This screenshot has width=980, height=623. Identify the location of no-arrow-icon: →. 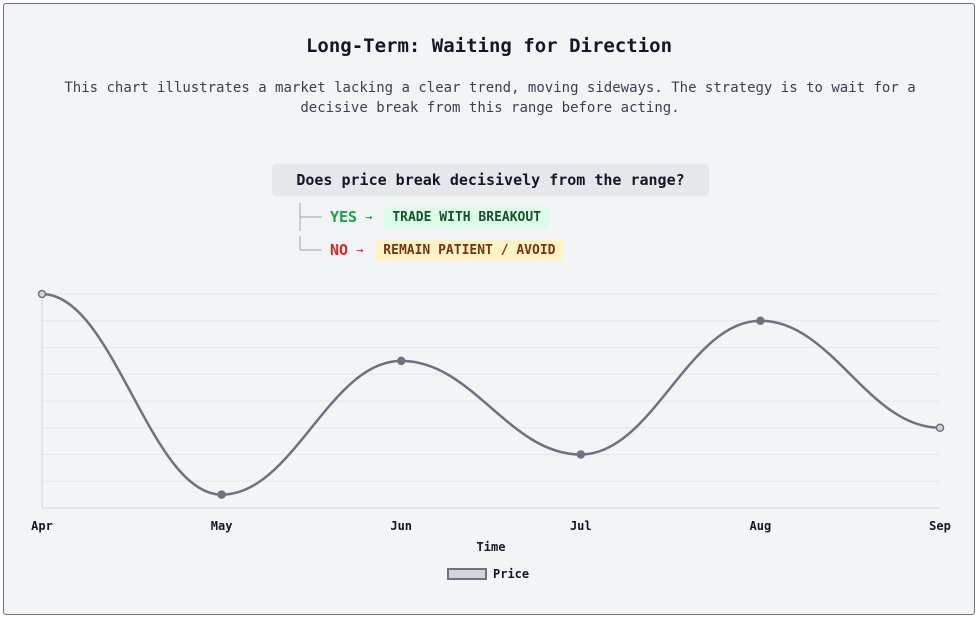
(360, 250).